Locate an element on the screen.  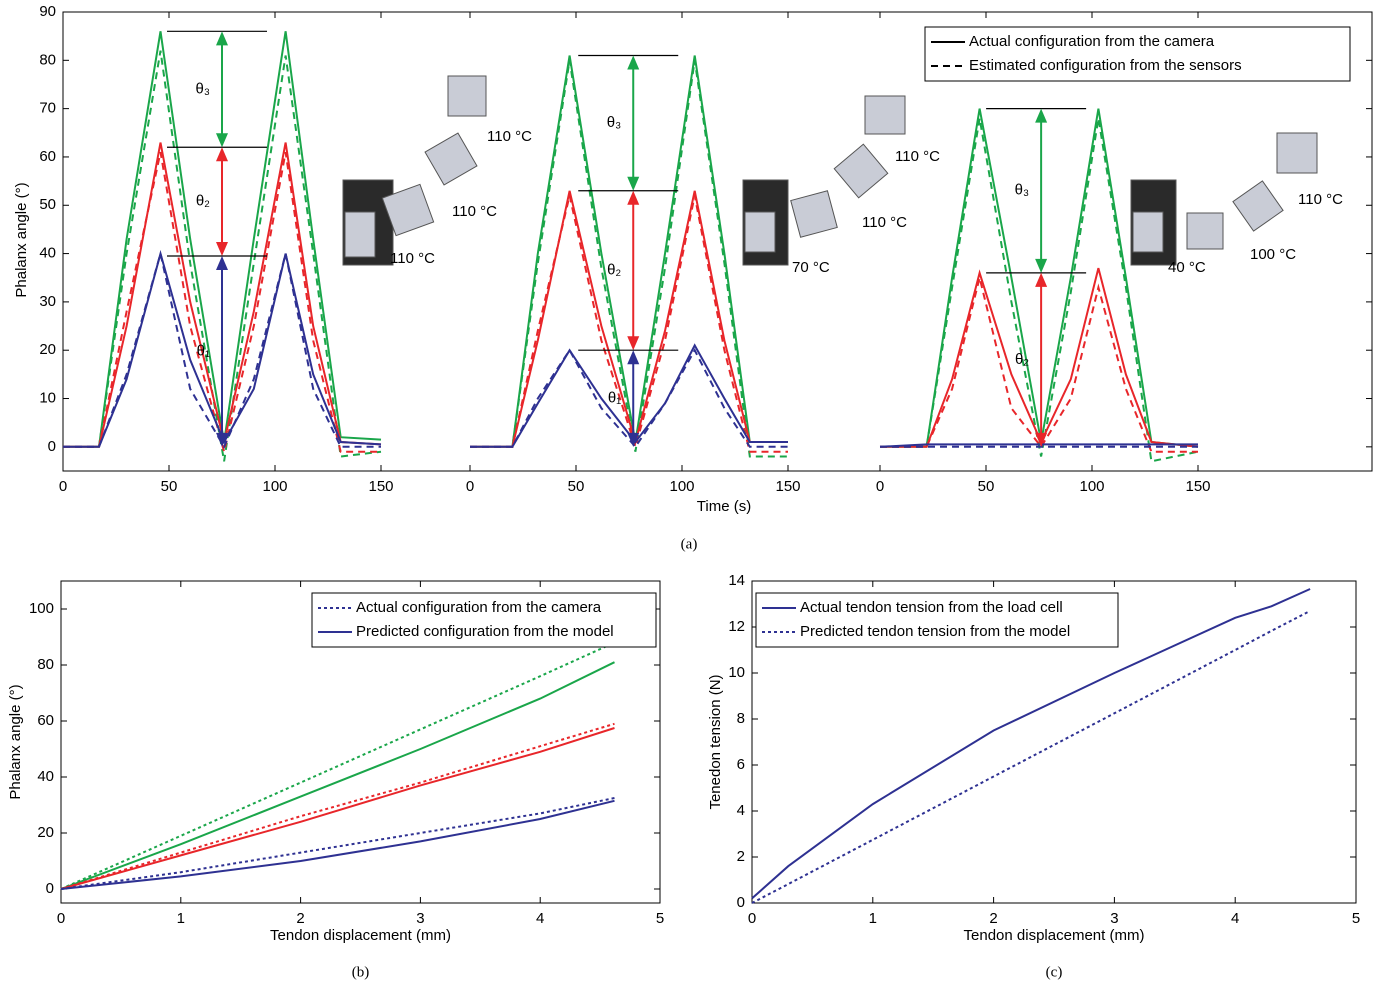
legend-box is located at coordinates (484, 620).